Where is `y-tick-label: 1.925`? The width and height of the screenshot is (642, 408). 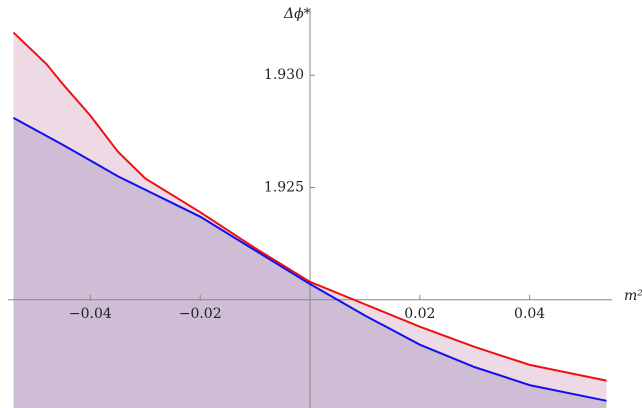 y-tick-label: 1.925 is located at coordinates (284, 187).